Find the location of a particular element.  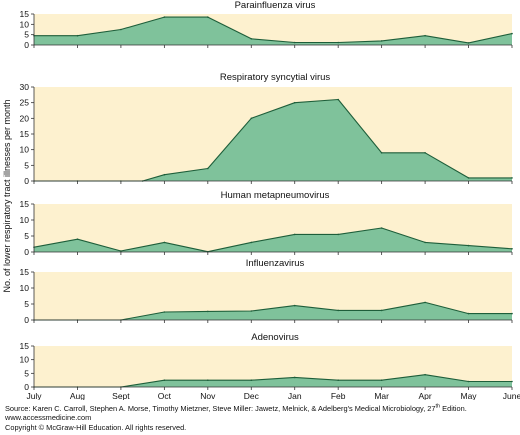

panel-title: Human metapneumovirus is located at coordinates (275, 195).